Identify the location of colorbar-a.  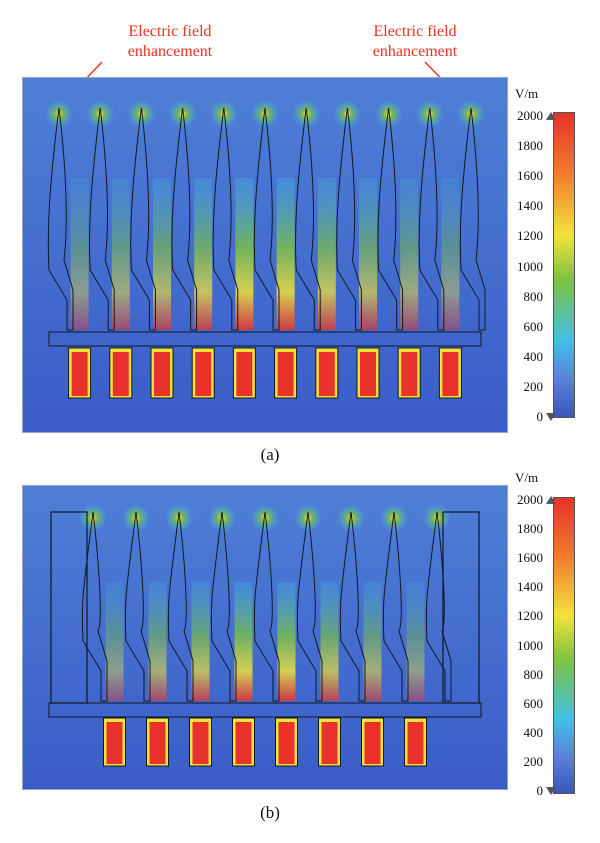
(564, 265).